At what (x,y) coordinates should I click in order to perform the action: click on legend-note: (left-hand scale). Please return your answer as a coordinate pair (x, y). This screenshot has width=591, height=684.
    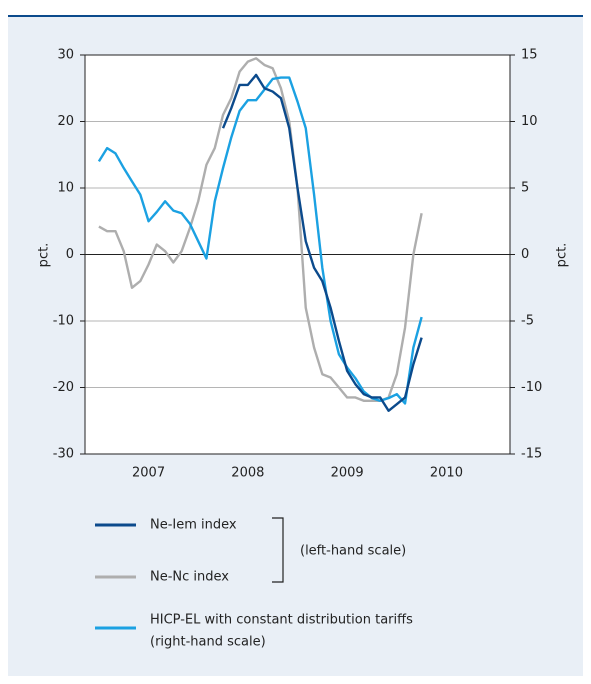
    Looking at the image, I should click on (353, 551).